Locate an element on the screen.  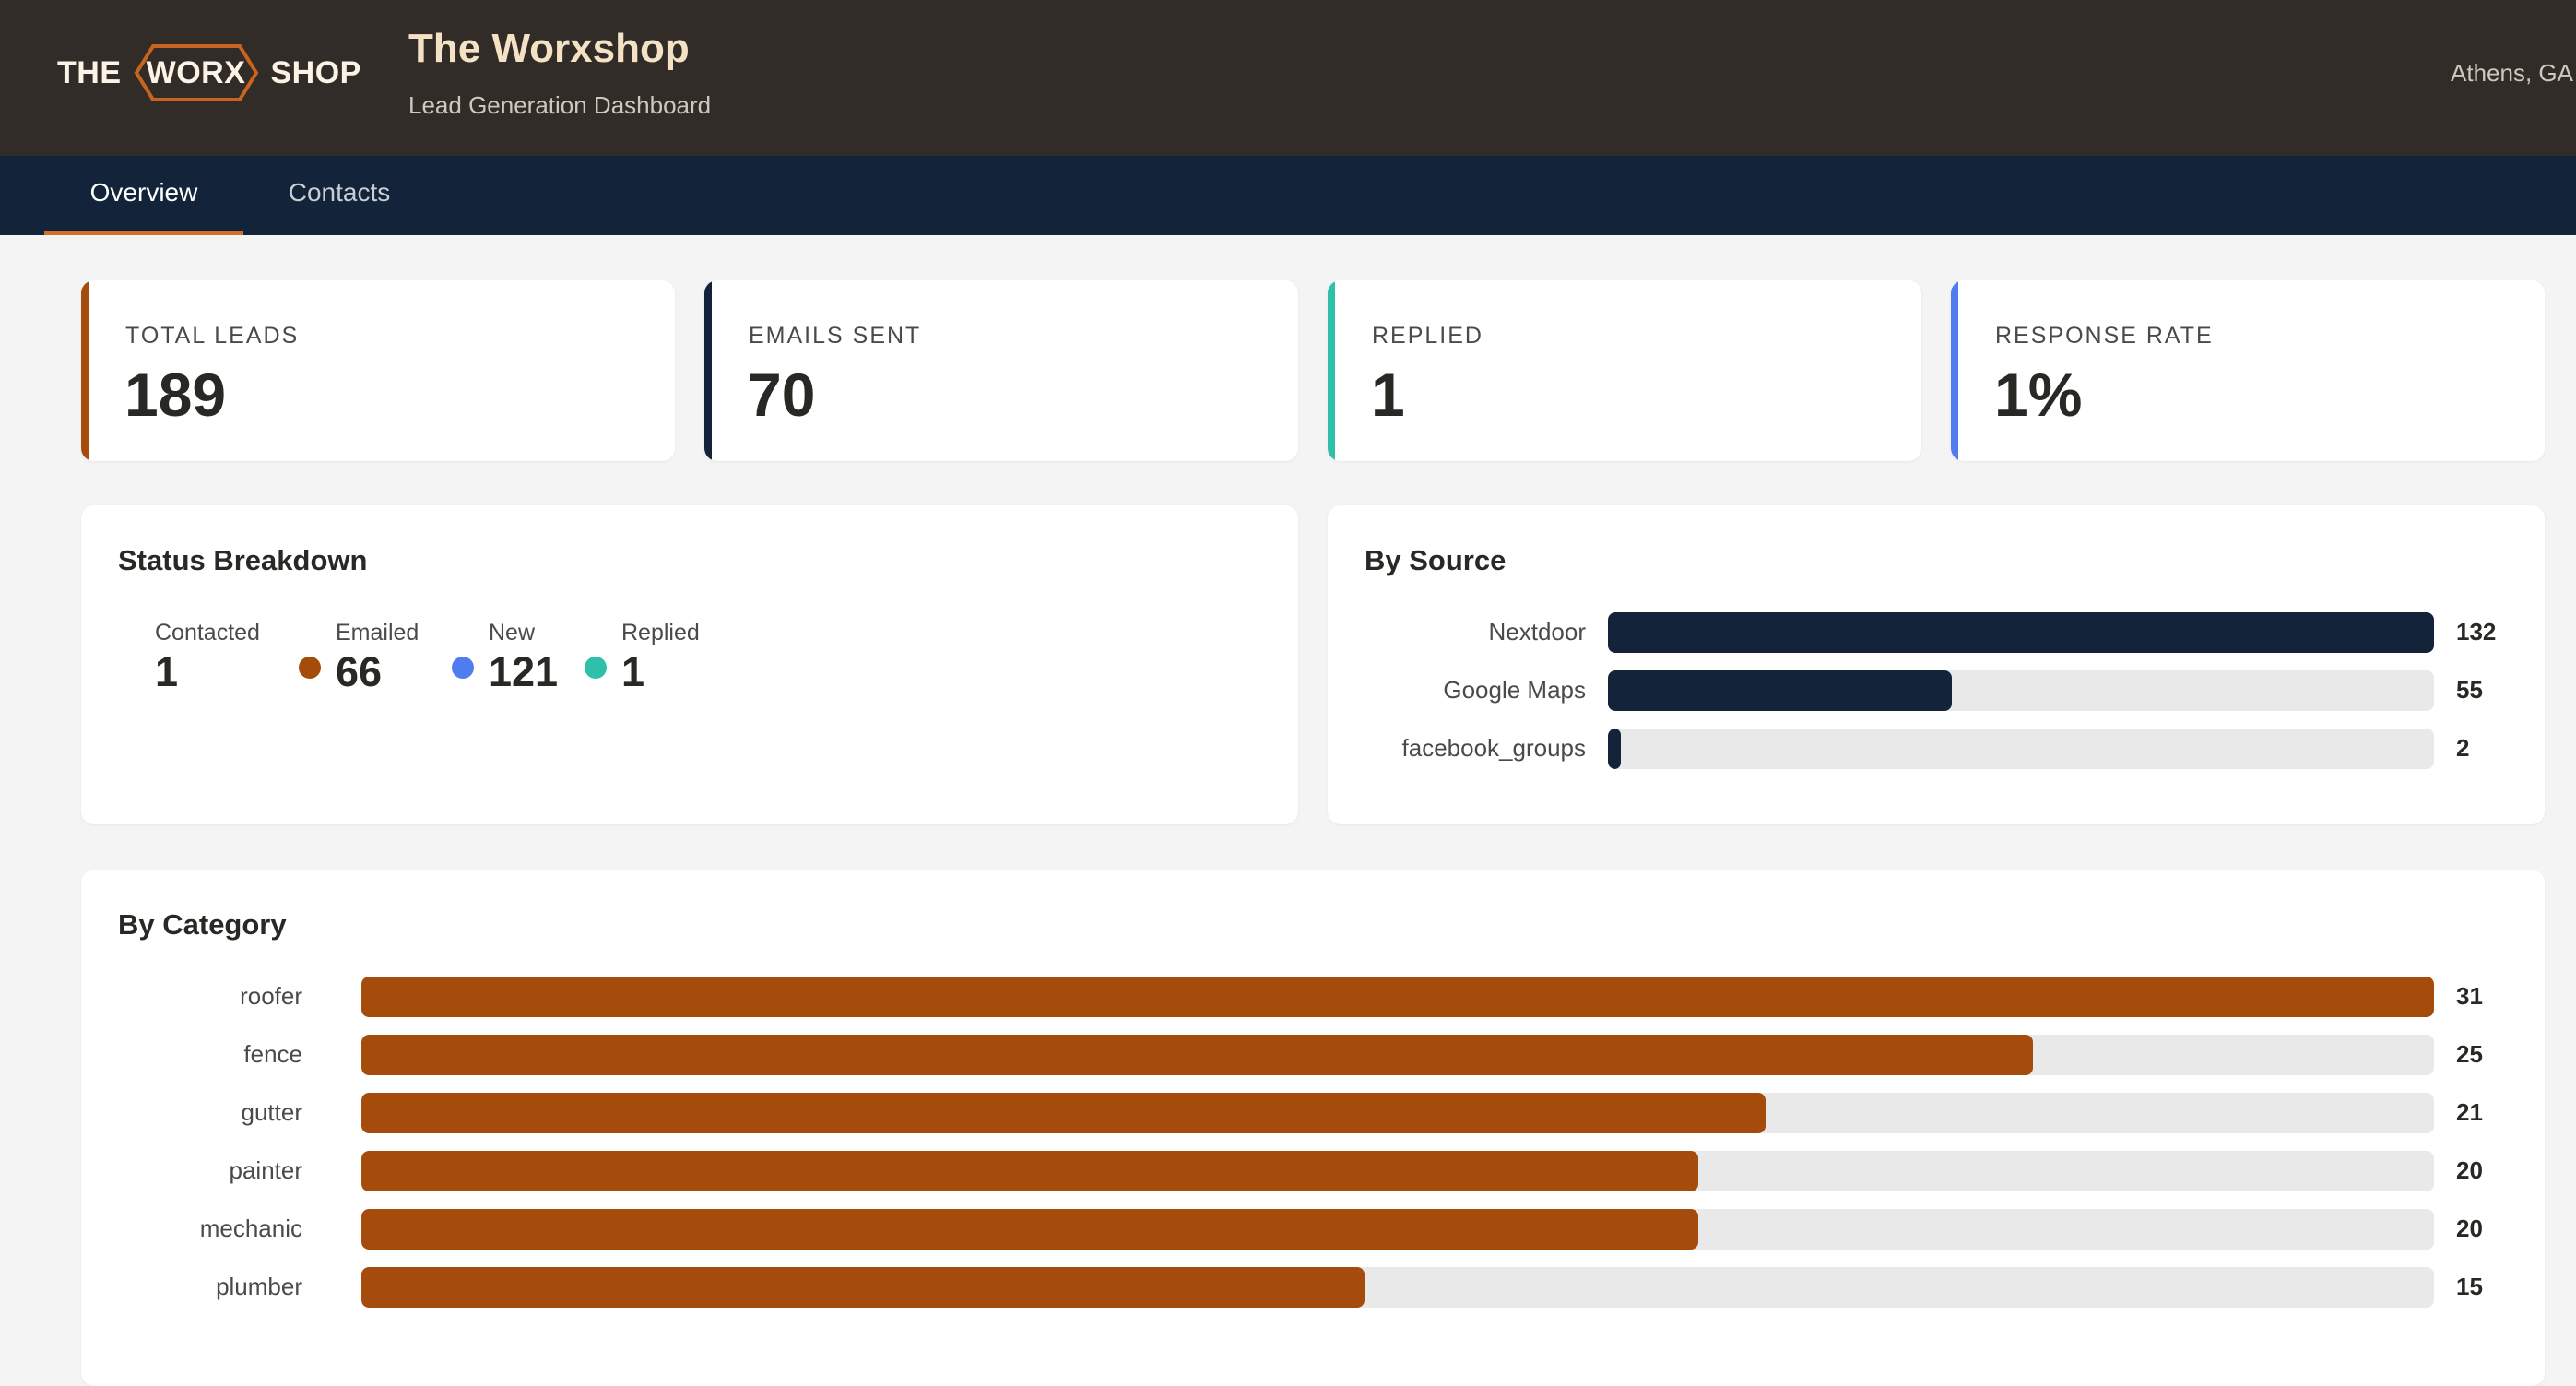
bar-label: facebook_groups is located at coordinates (1493, 748).